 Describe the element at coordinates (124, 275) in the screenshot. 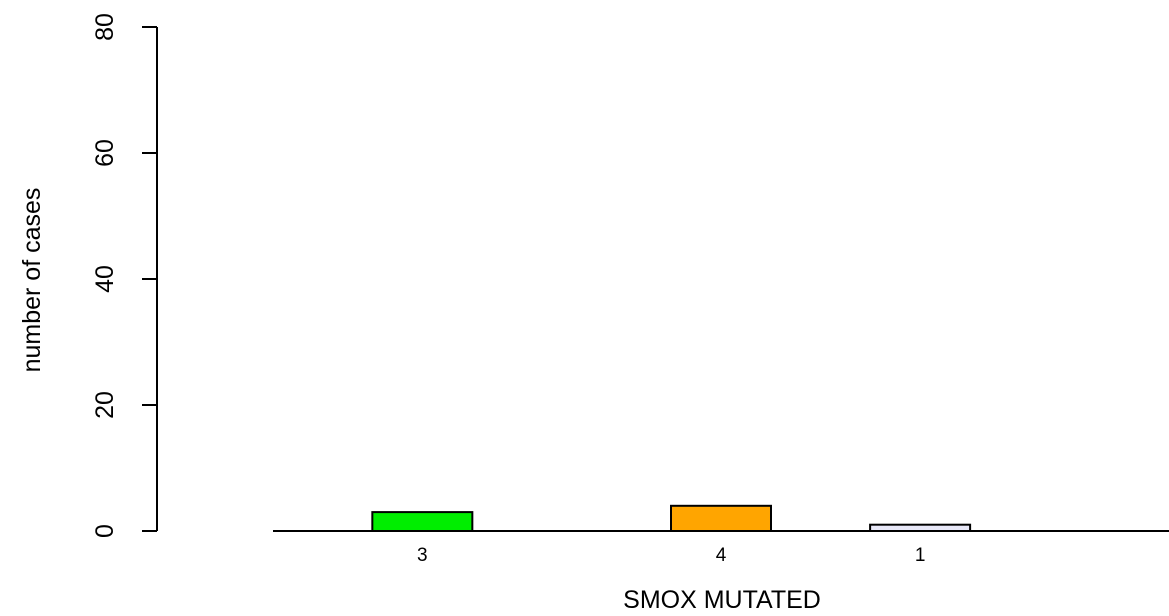

I see `y-axis: 0 20 40 60 80` at that location.